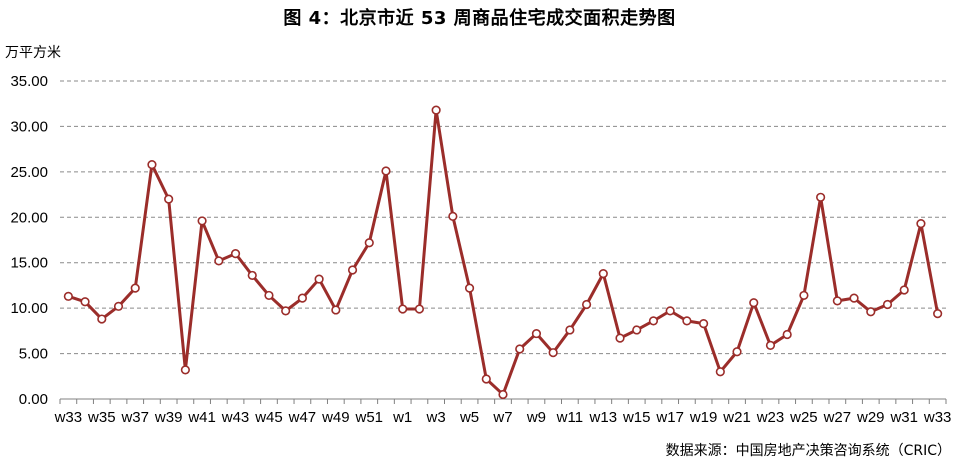  What do you see at coordinates (201, 417) in the screenshot?
I see `x-tick-label: w41` at bounding box center [201, 417].